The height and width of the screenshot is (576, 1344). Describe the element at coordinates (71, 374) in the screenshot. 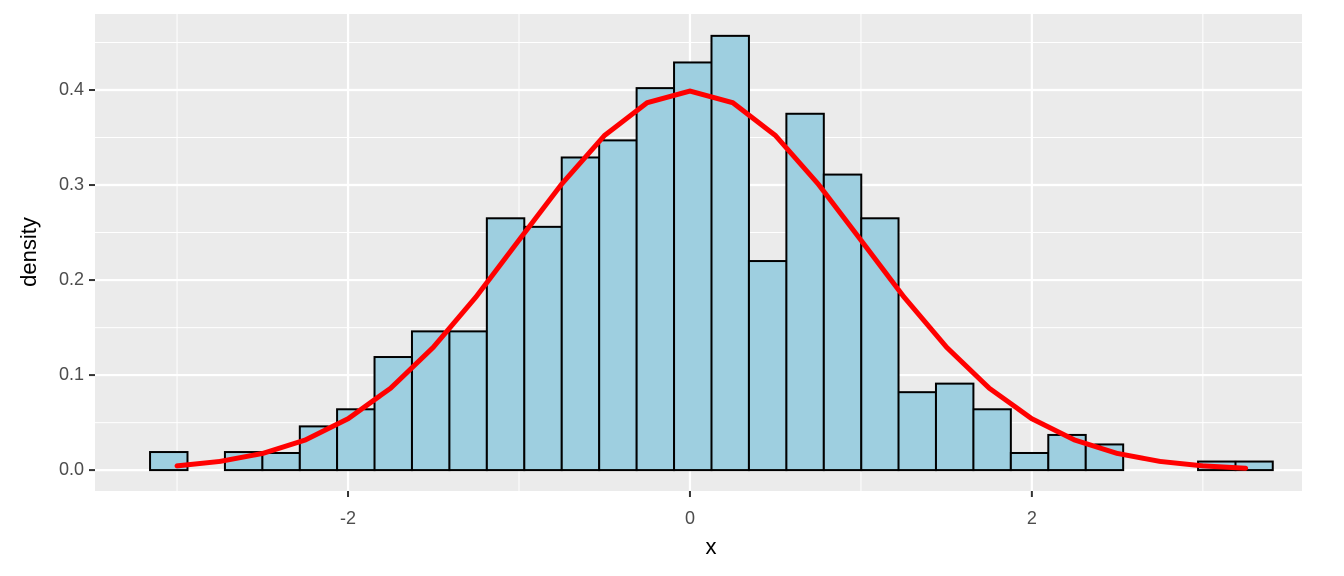

I see `y-tick-label: 0.1` at that location.